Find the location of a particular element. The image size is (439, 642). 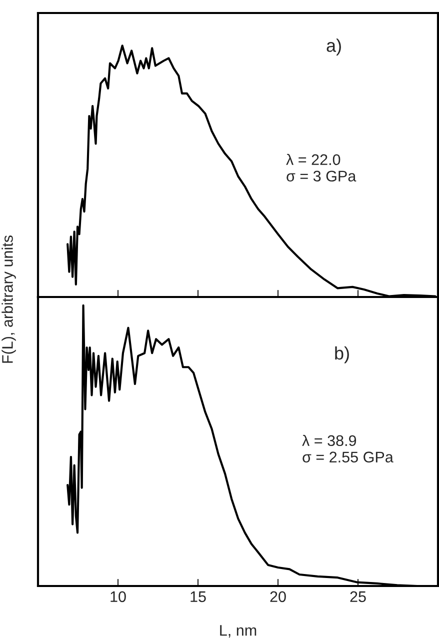

annotation: b) is located at coordinates (342, 355).